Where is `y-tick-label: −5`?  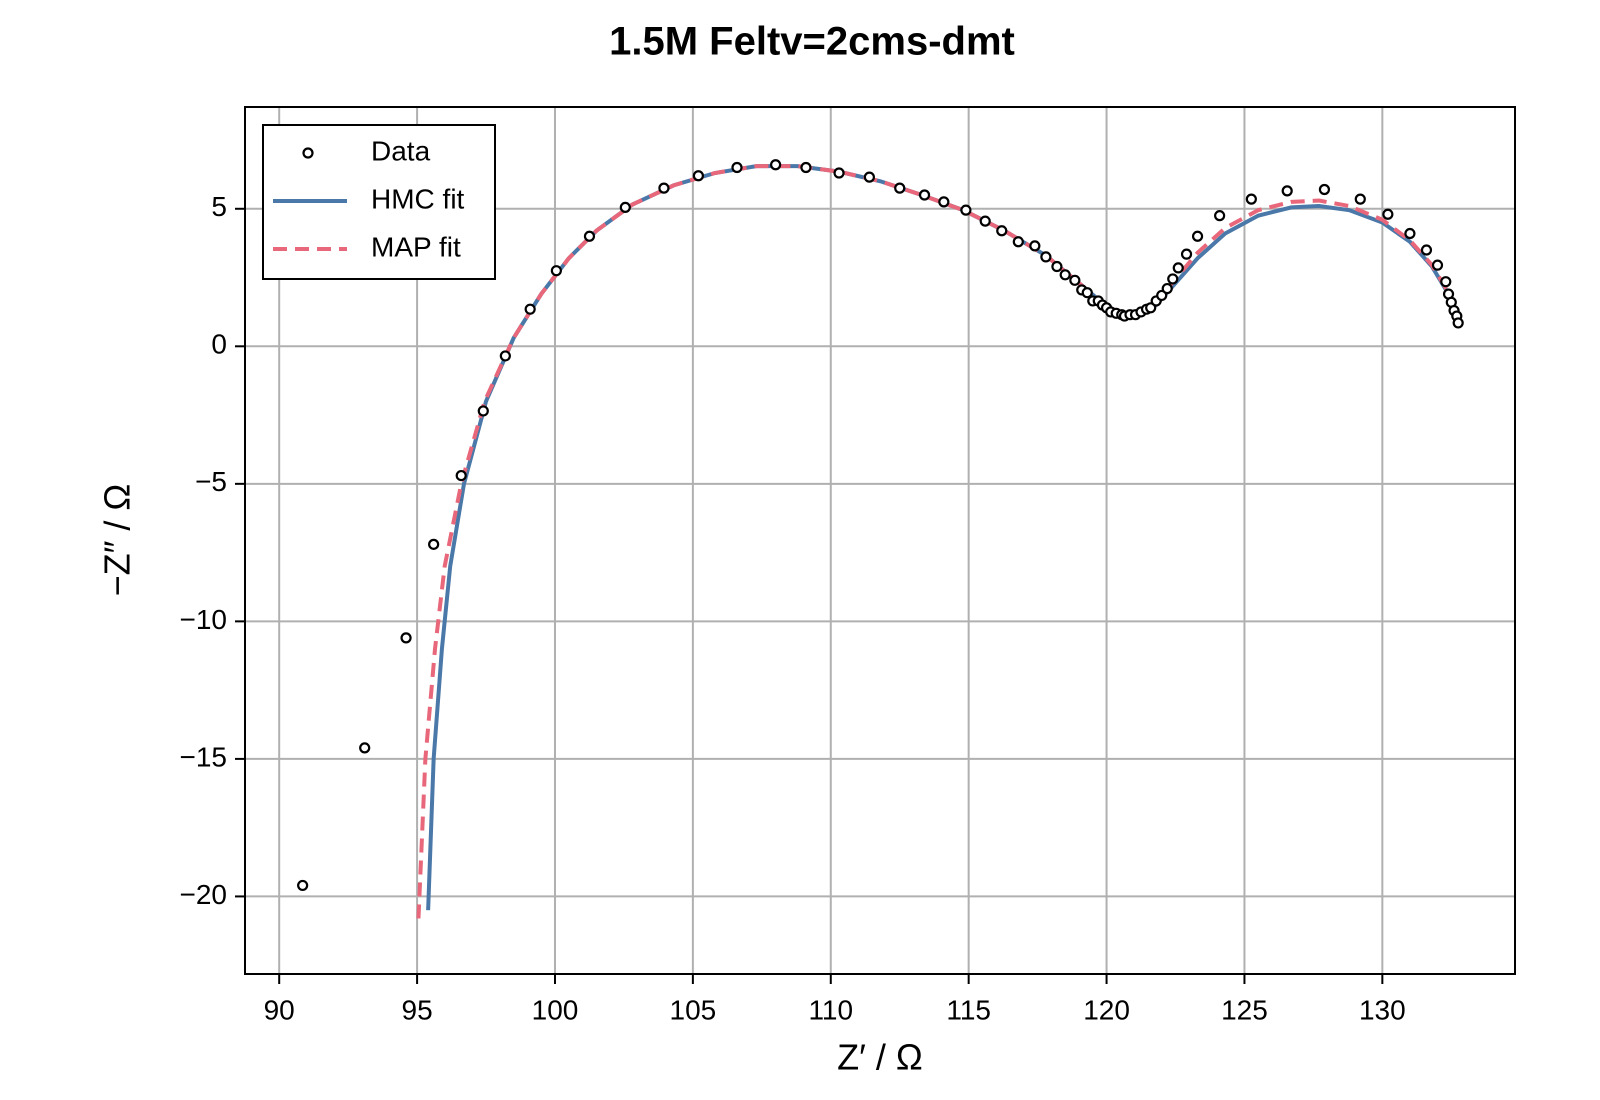
y-tick-label: −5 is located at coordinates (211, 481).